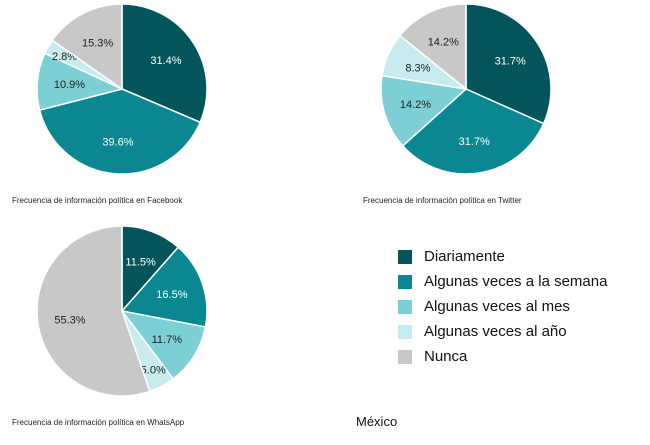  Describe the element at coordinates (495, 331) in the screenshot. I see `legend-label-ano: Algunas veces al año` at that location.